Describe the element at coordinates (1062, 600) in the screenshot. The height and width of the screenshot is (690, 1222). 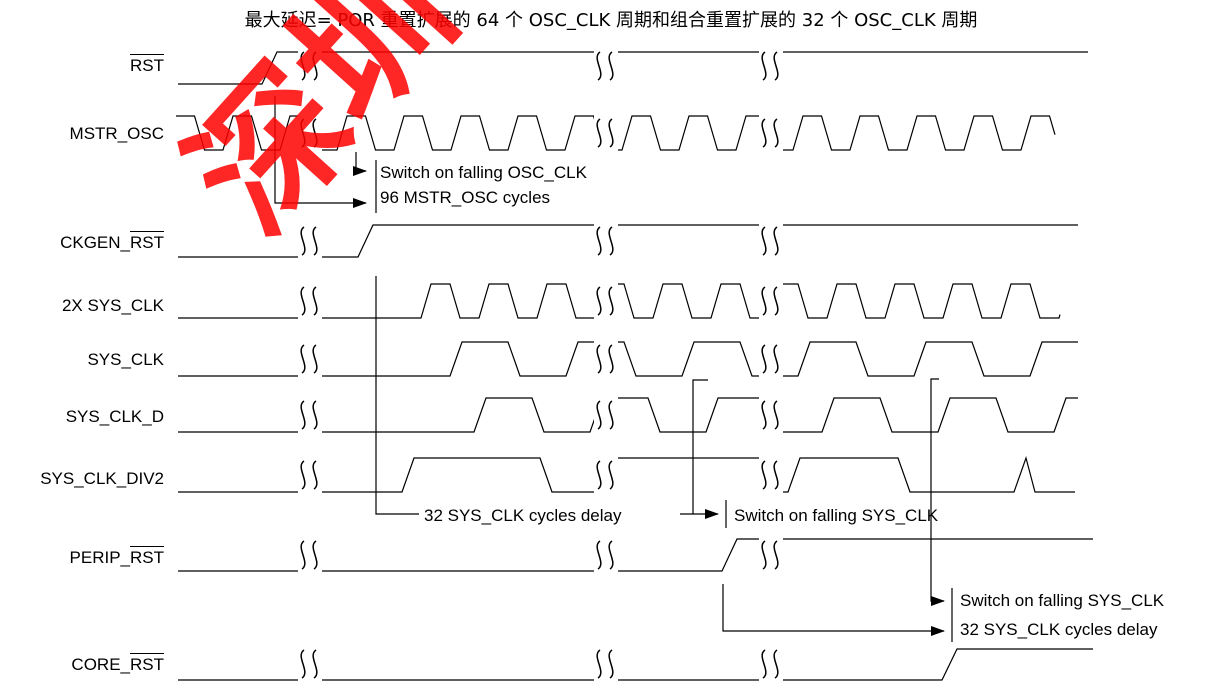
I see `note-switch-sys-2: Switch on falling SYS_CLK` at that location.